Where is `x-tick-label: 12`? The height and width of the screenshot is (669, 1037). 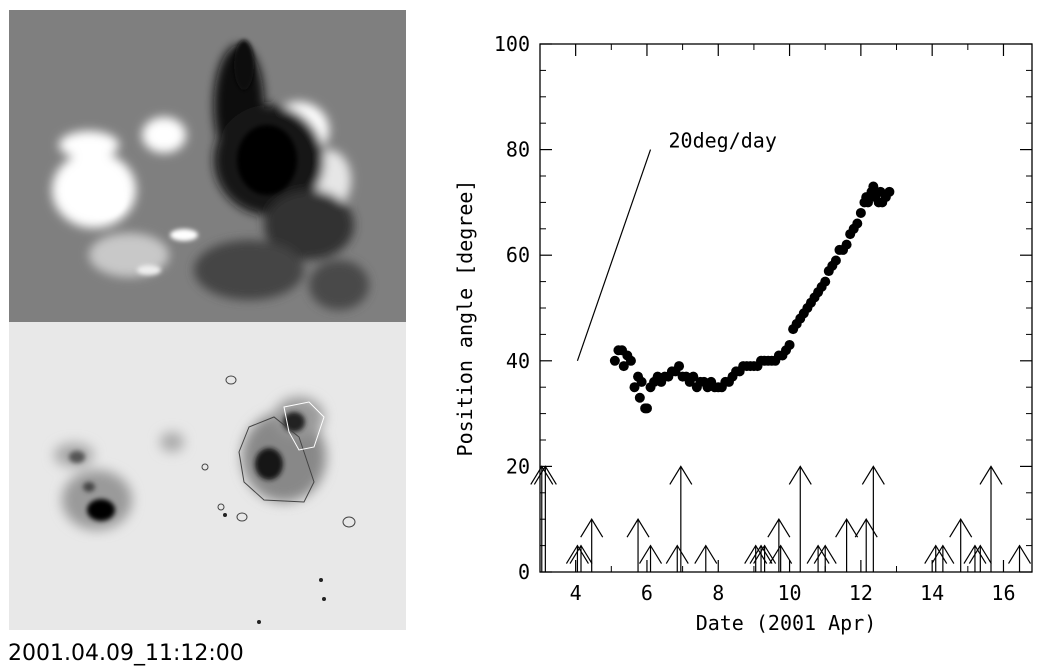
x-tick-label: 12 is located at coordinates (861, 593).